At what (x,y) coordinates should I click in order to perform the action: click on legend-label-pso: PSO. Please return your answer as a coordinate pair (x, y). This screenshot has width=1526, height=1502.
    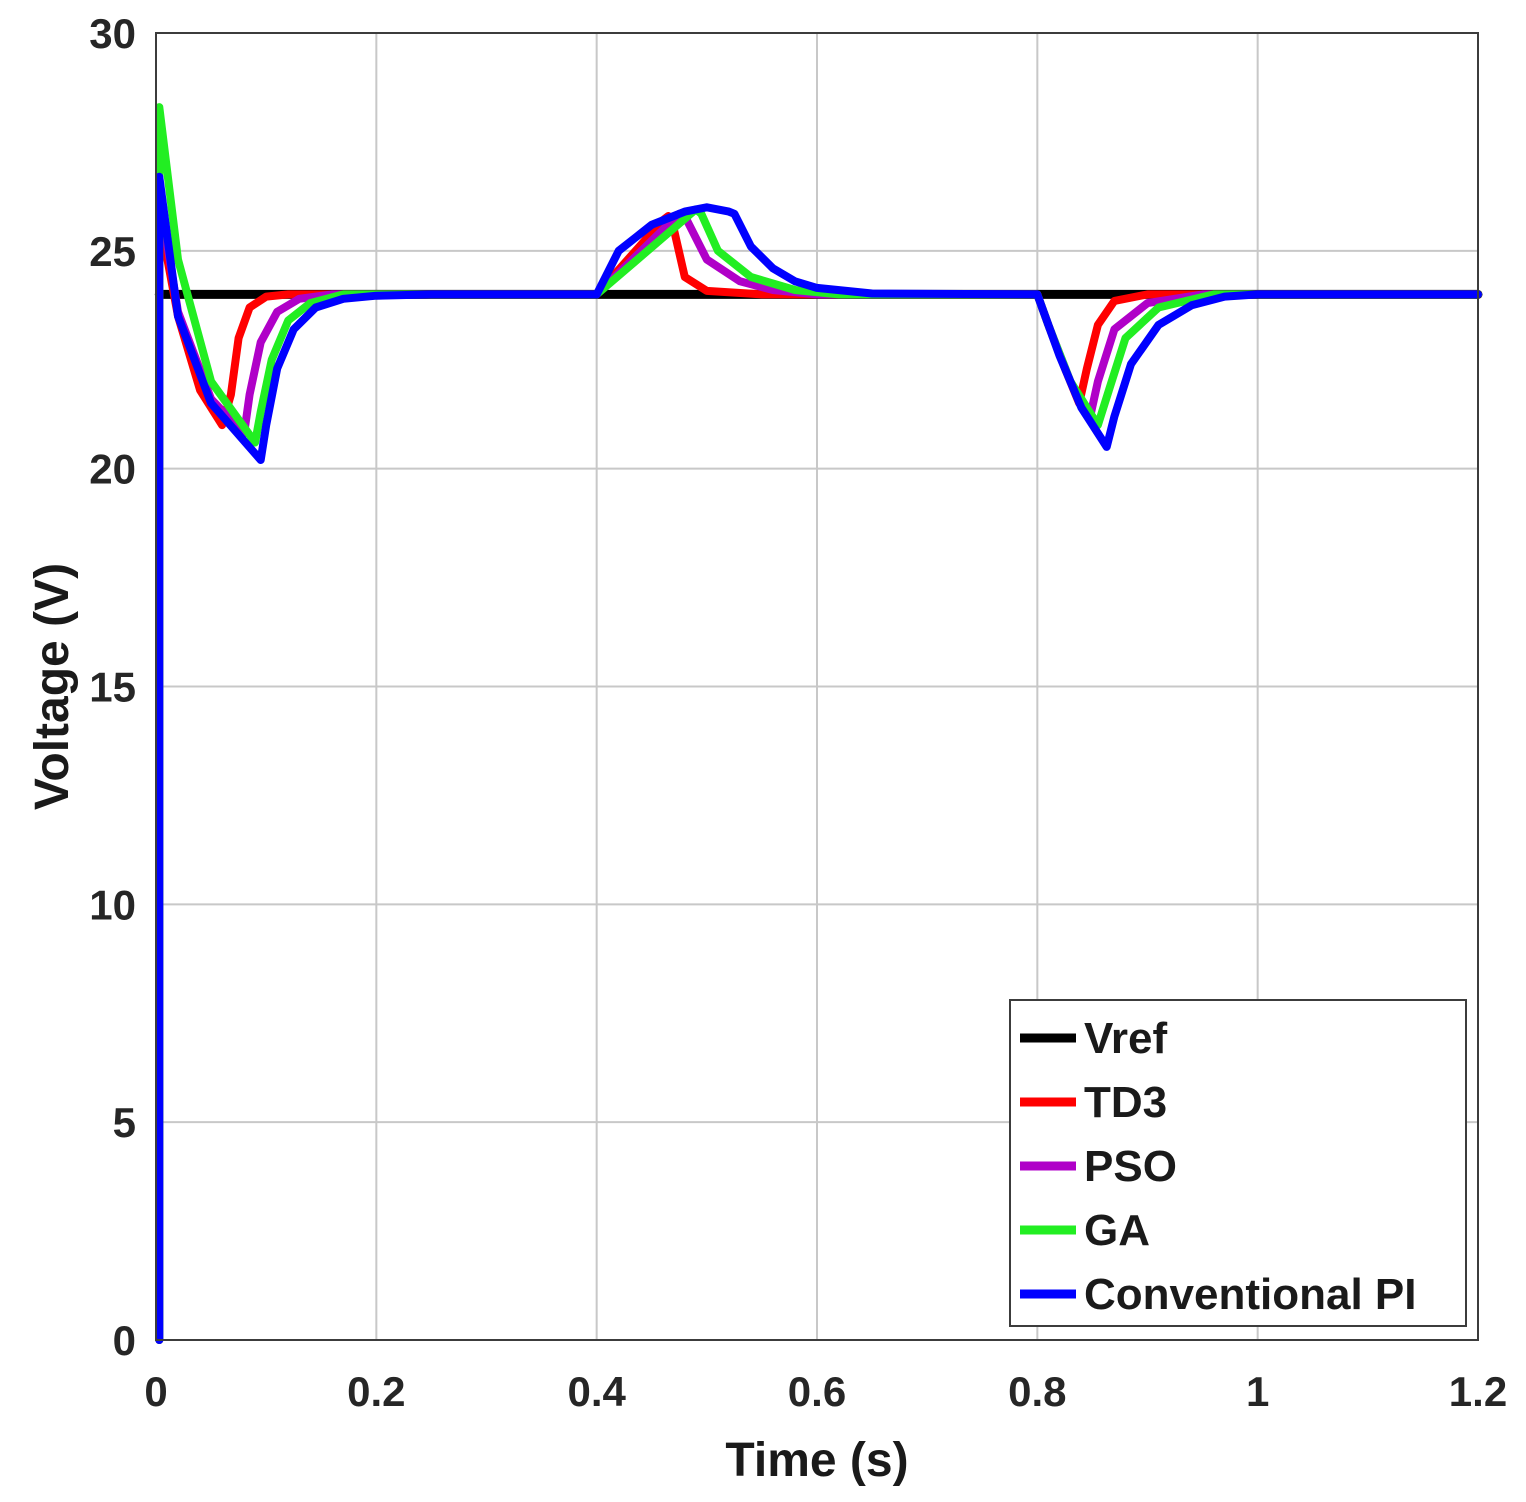
    Looking at the image, I should click on (1130, 1166).